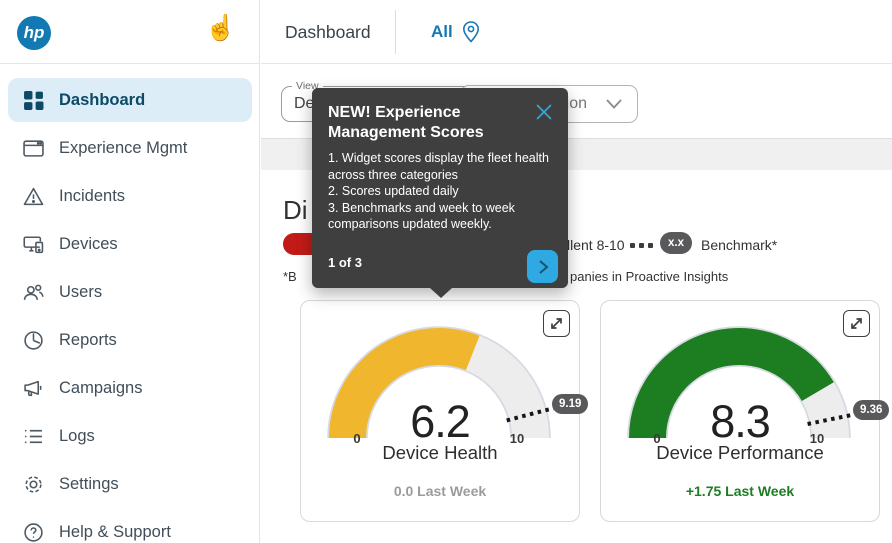  I want to click on sidebar-item-label: Settings, so click(89, 483).